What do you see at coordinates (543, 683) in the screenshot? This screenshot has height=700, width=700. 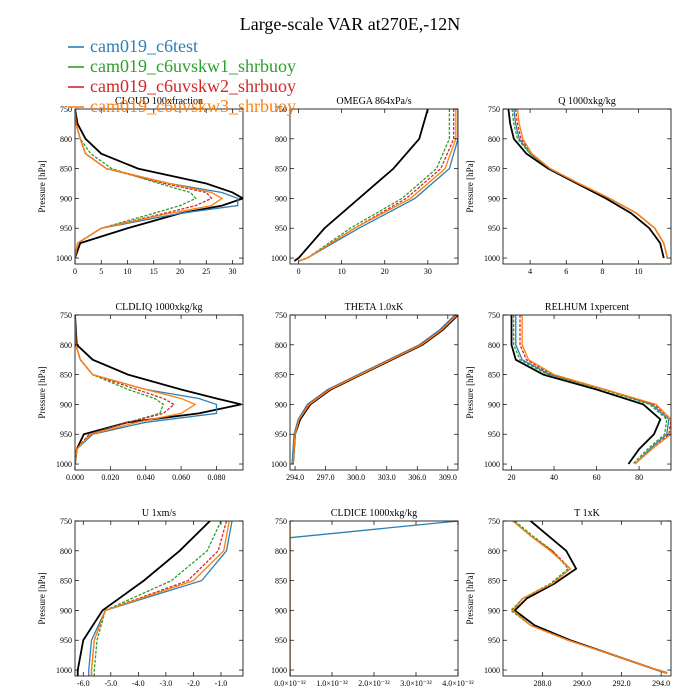 I see `x-tick-label: 288.0` at bounding box center [543, 683].